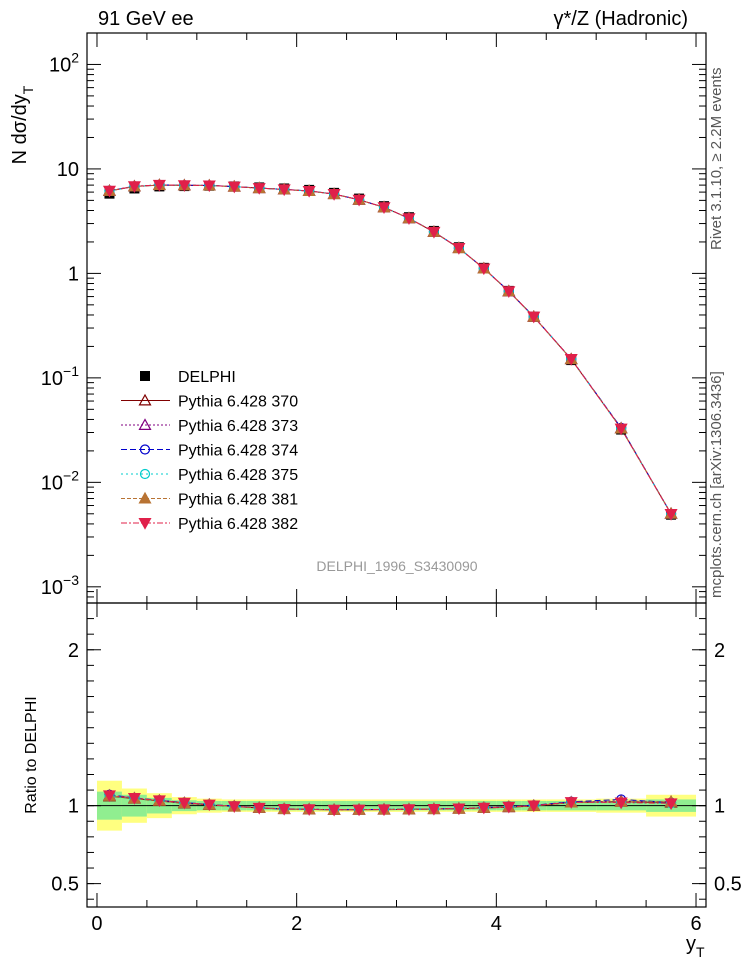 The width and height of the screenshot is (746, 972). Describe the element at coordinates (621, 19) in the screenshot. I see `right-title: γ*/Z (Hadronic)` at that location.